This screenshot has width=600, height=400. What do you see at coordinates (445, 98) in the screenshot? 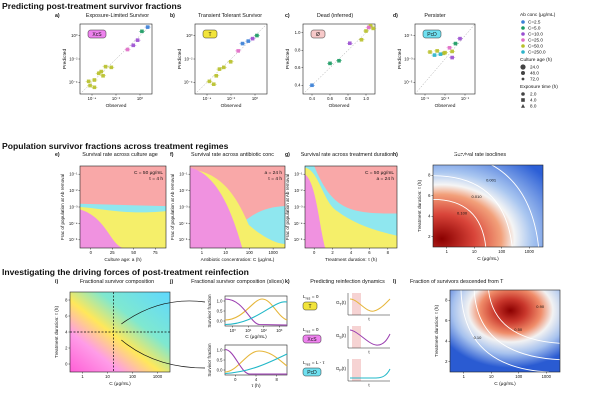
I see `panel-d-xtick-label: 10⁻³` at bounding box center [445, 98].